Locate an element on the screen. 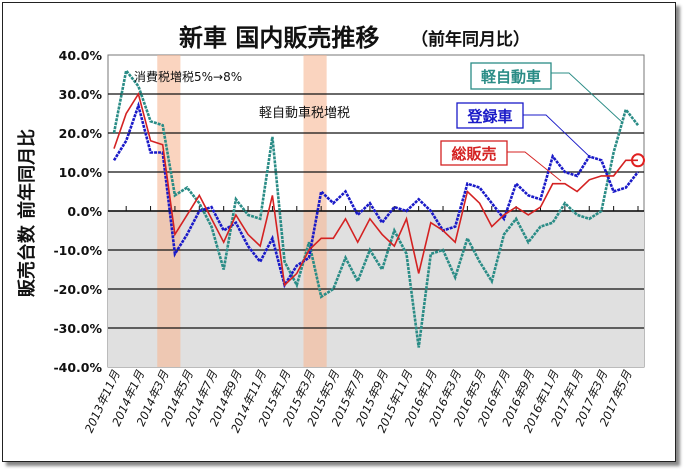 The height and width of the screenshot is (469, 684). latest-point-marker is located at coordinates (638, 160).